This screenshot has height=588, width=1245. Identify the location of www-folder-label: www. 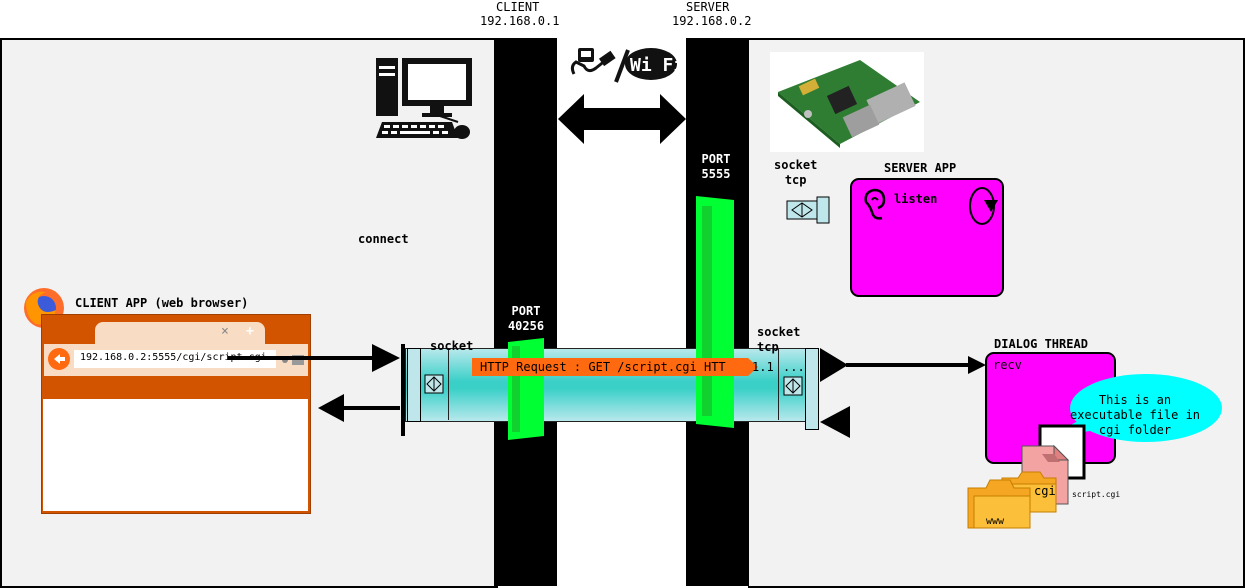
(995, 521).